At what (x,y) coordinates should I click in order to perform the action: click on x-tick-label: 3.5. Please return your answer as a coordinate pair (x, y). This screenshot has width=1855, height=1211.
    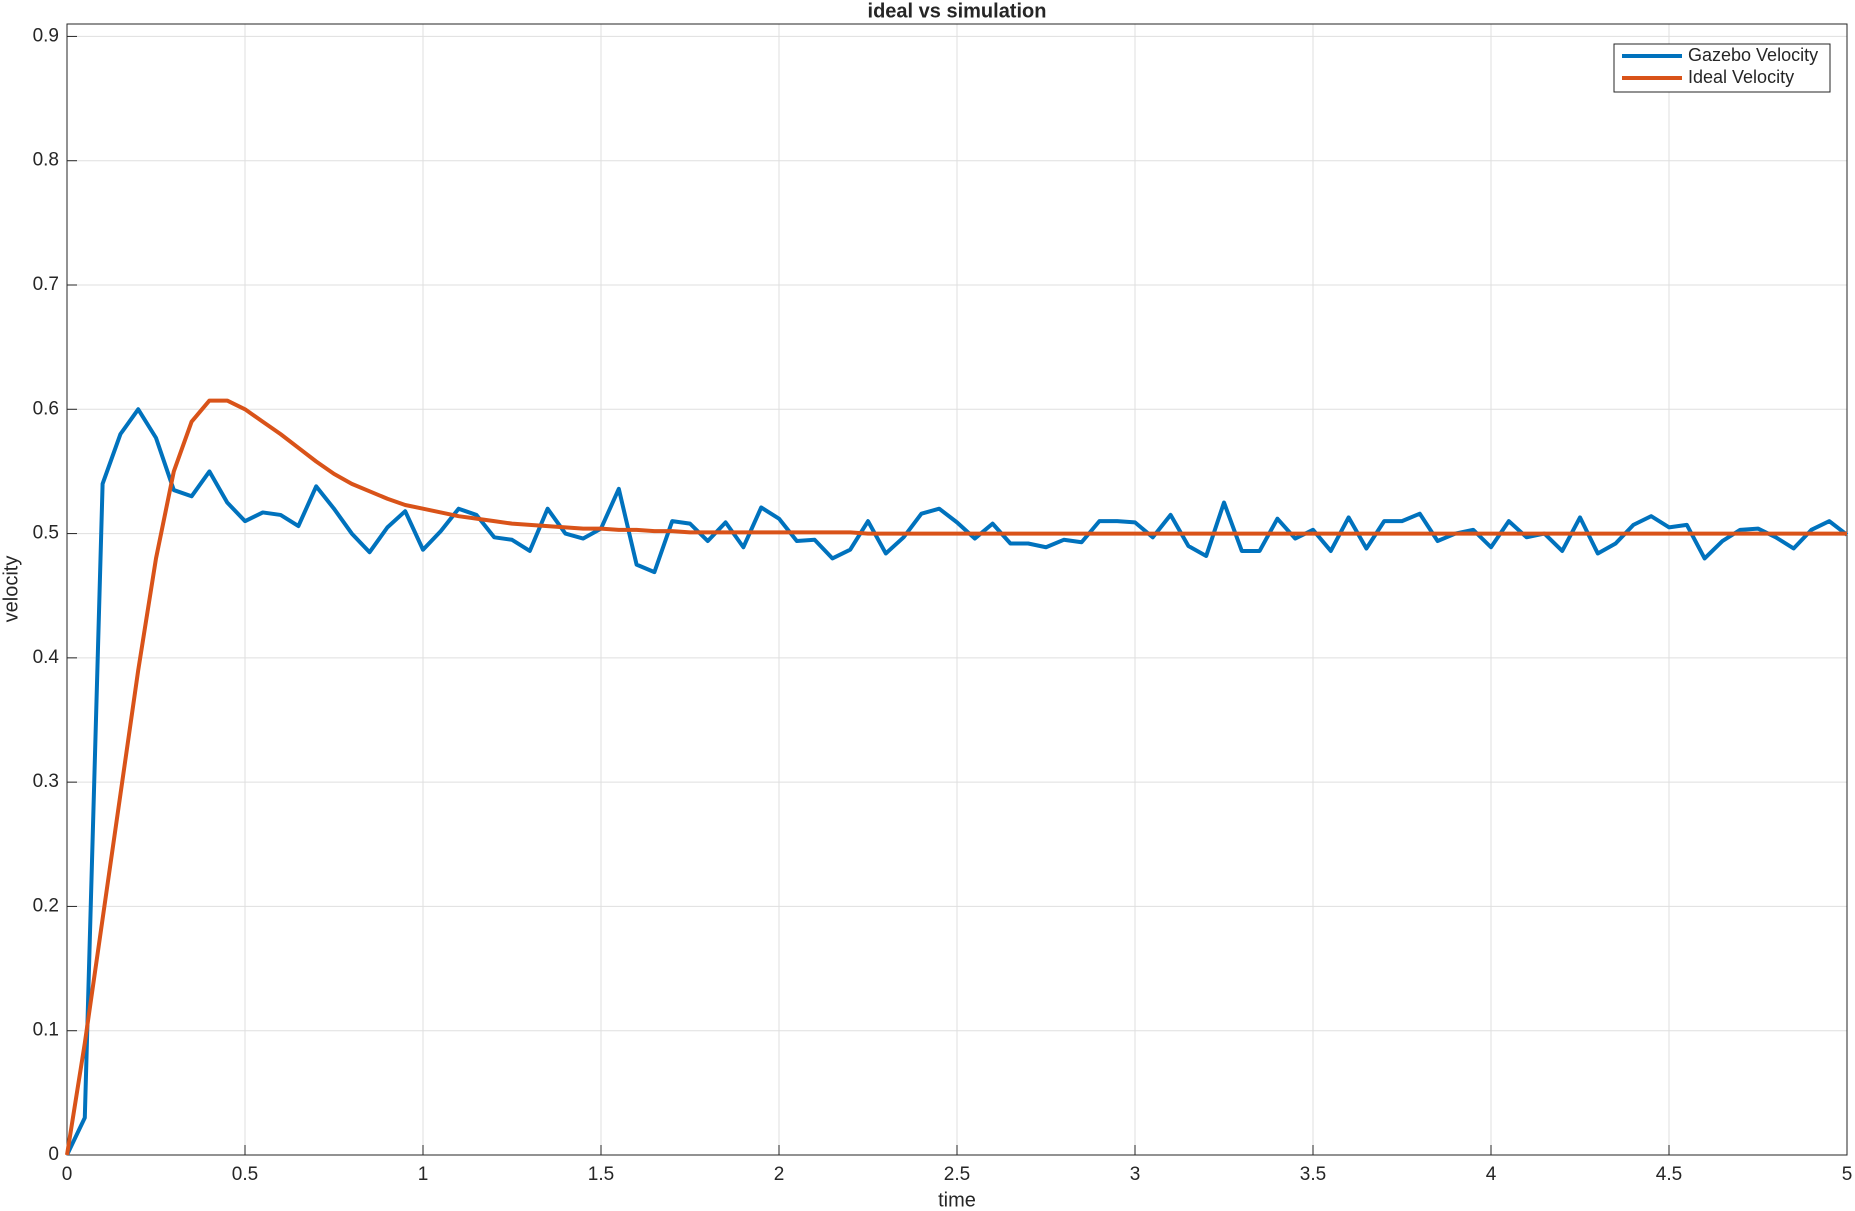
    Looking at the image, I should click on (1313, 1174).